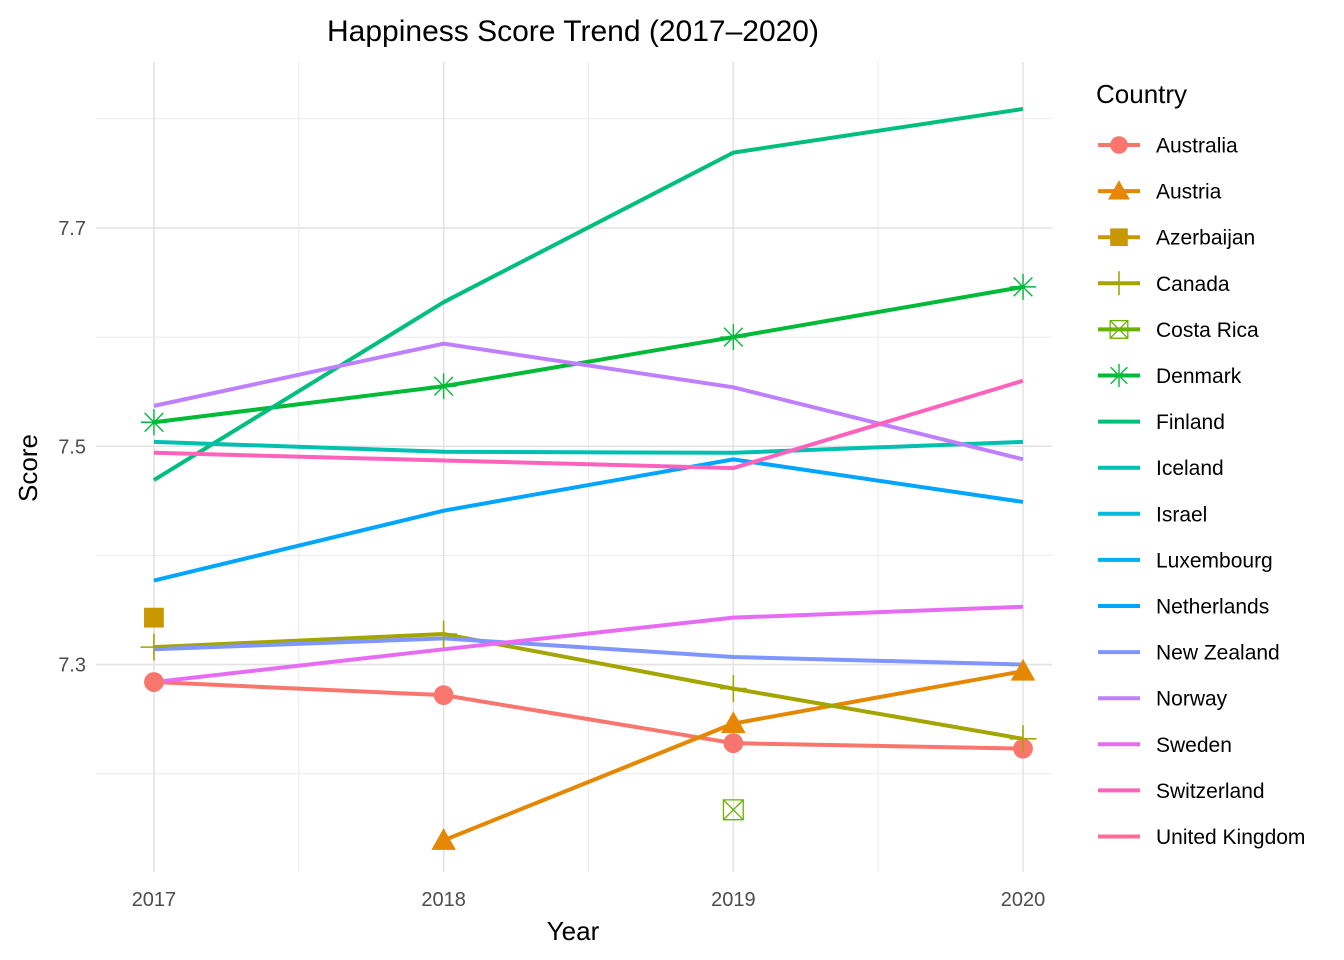  Describe the element at coordinates (72, 666) in the screenshot. I see `y-tick-label: 7.3` at that location.